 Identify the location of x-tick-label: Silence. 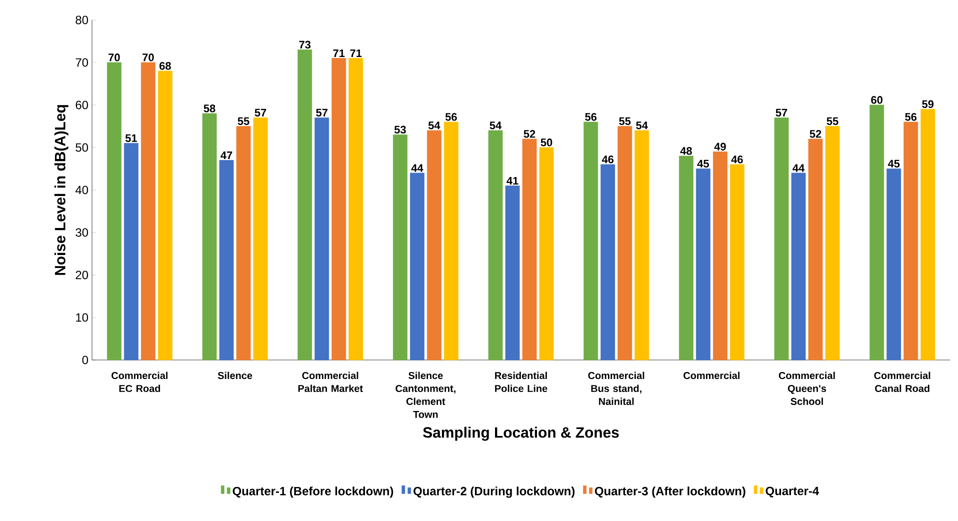
(235, 376).